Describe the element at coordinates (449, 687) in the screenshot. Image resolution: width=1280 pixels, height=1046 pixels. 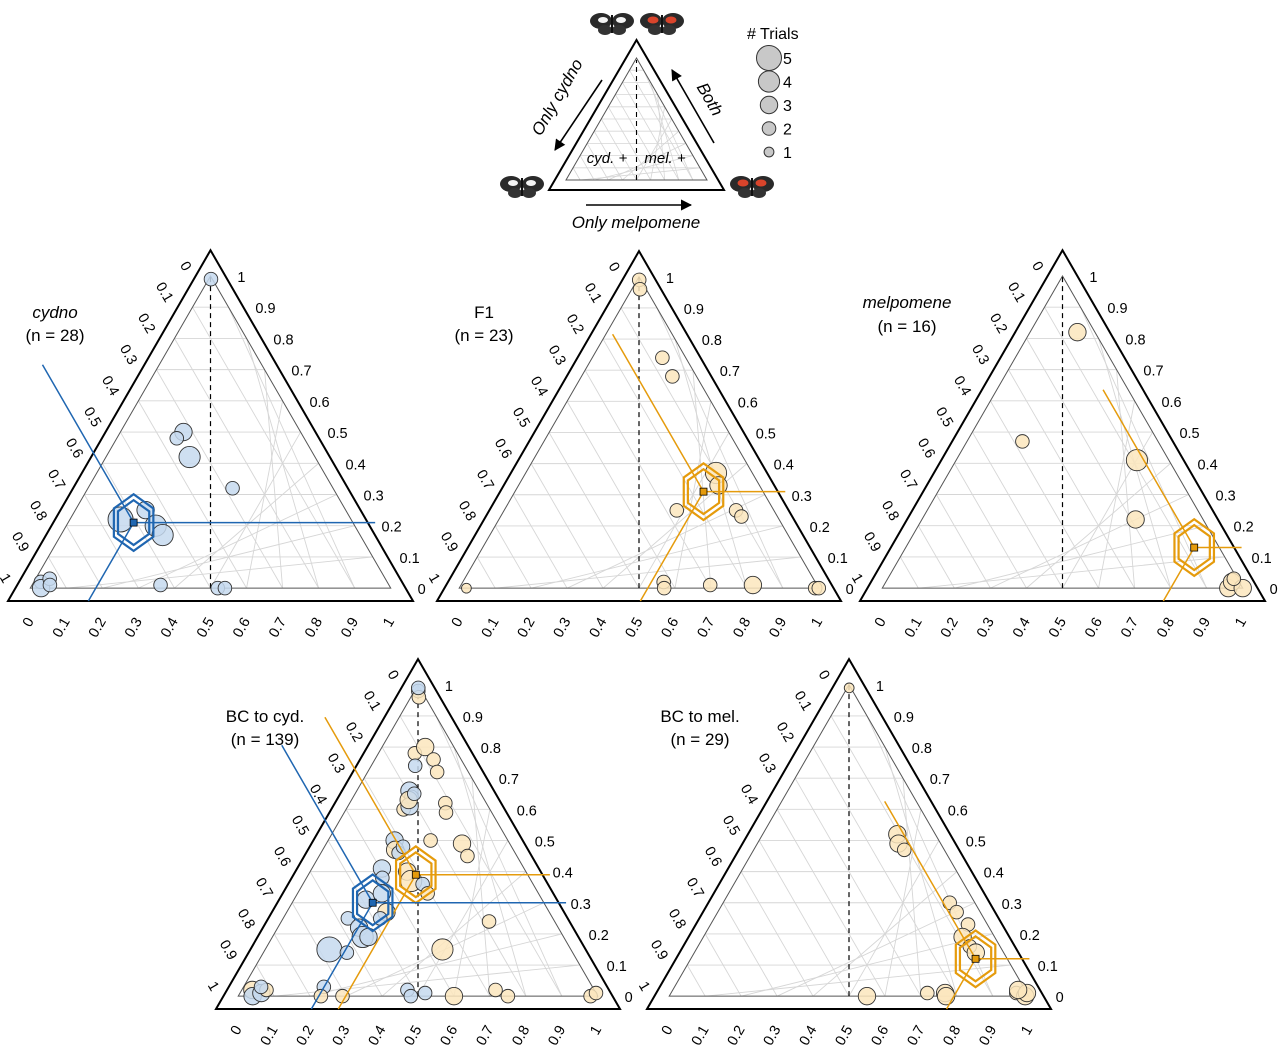
I see `tick-label-right: 1` at that location.